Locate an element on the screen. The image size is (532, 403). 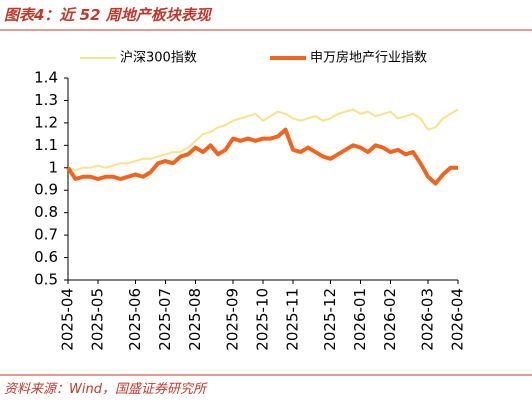
x-tick-label: 2026-03 is located at coordinates (428, 319).